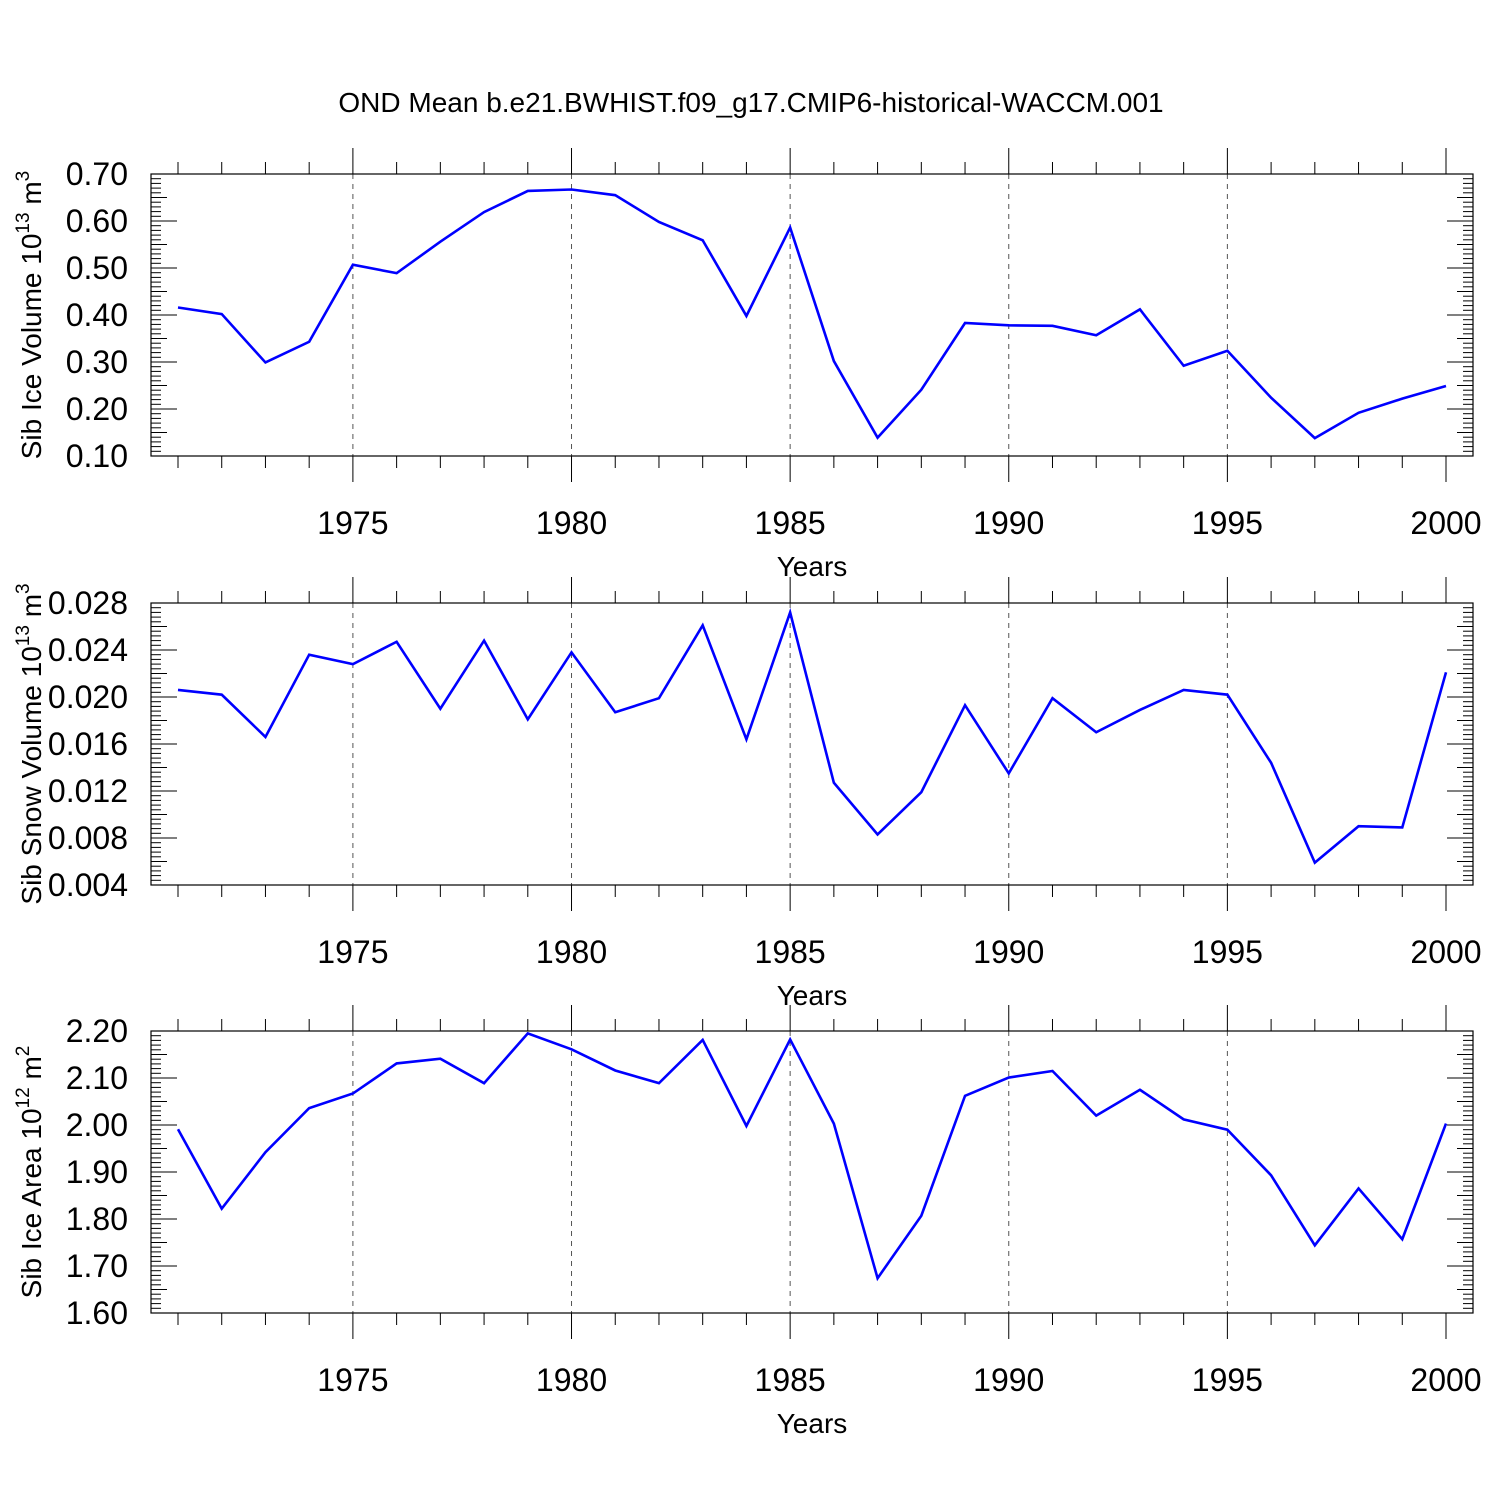 The height and width of the screenshot is (1500, 1500). I want to click on y-tick-label: 0.10, so click(97, 456).